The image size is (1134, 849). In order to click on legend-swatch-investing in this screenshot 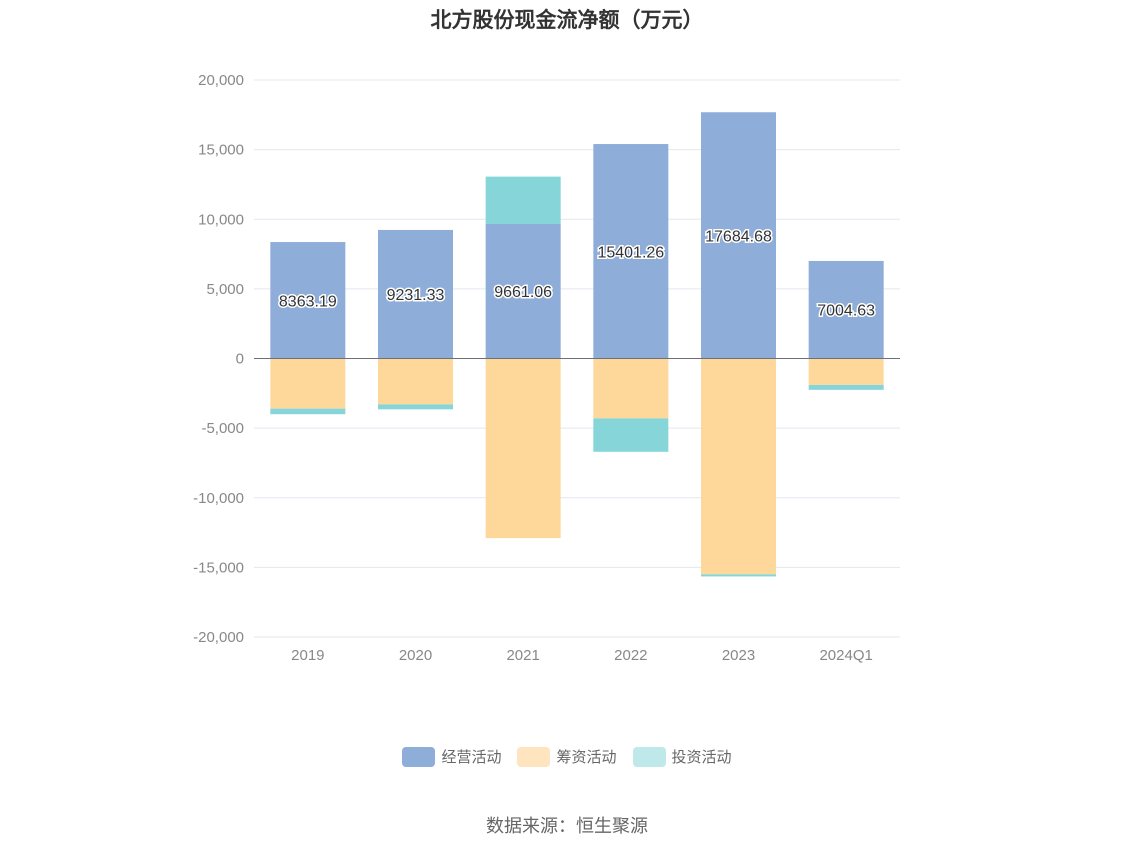, I will do `click(649, 756)`.